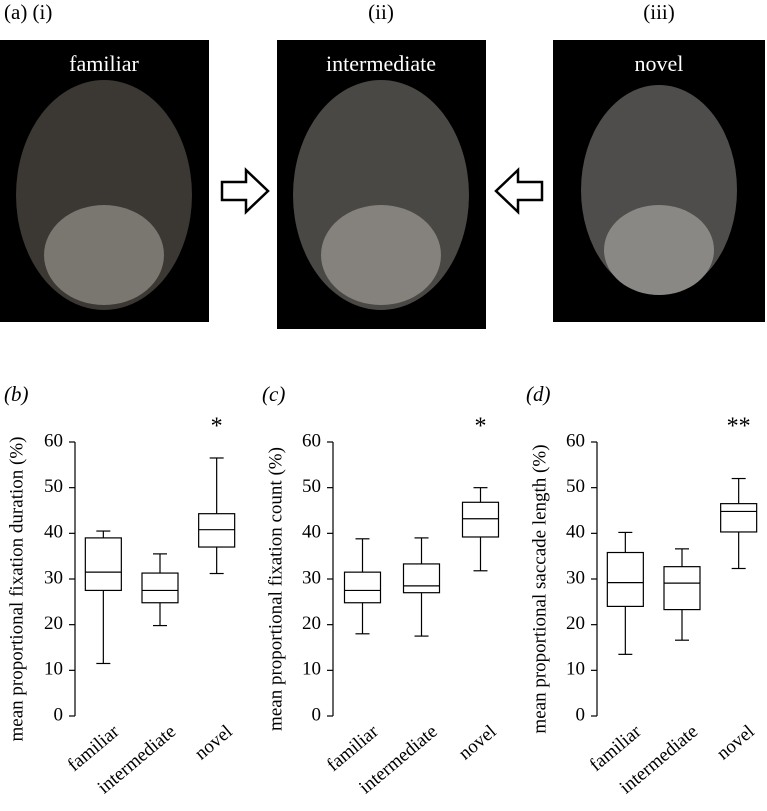 This screenshot has width=767, height=811. Describe the element at coordinates (659, 250) in the screenshot. I see `muzzle-novel` at that location.